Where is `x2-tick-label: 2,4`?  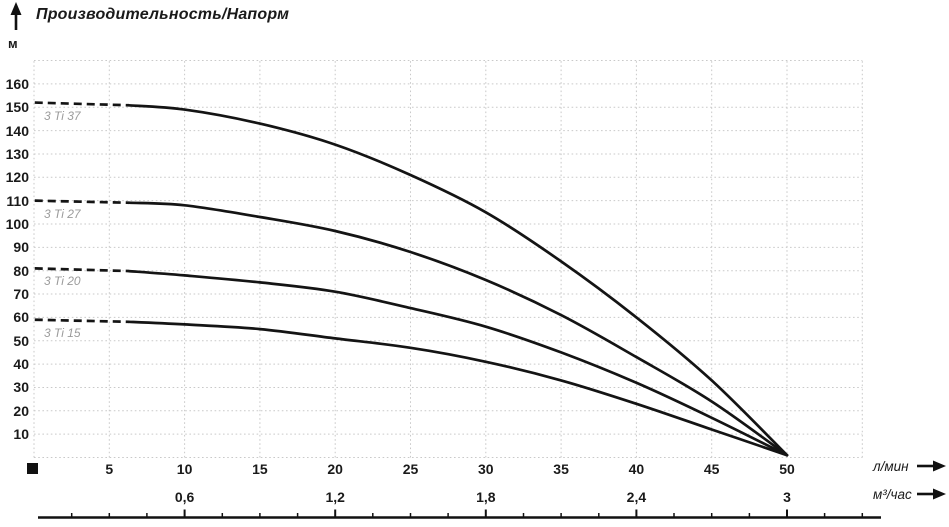
x2-tick-label: 2,4 is located at coordinates (636, 497).